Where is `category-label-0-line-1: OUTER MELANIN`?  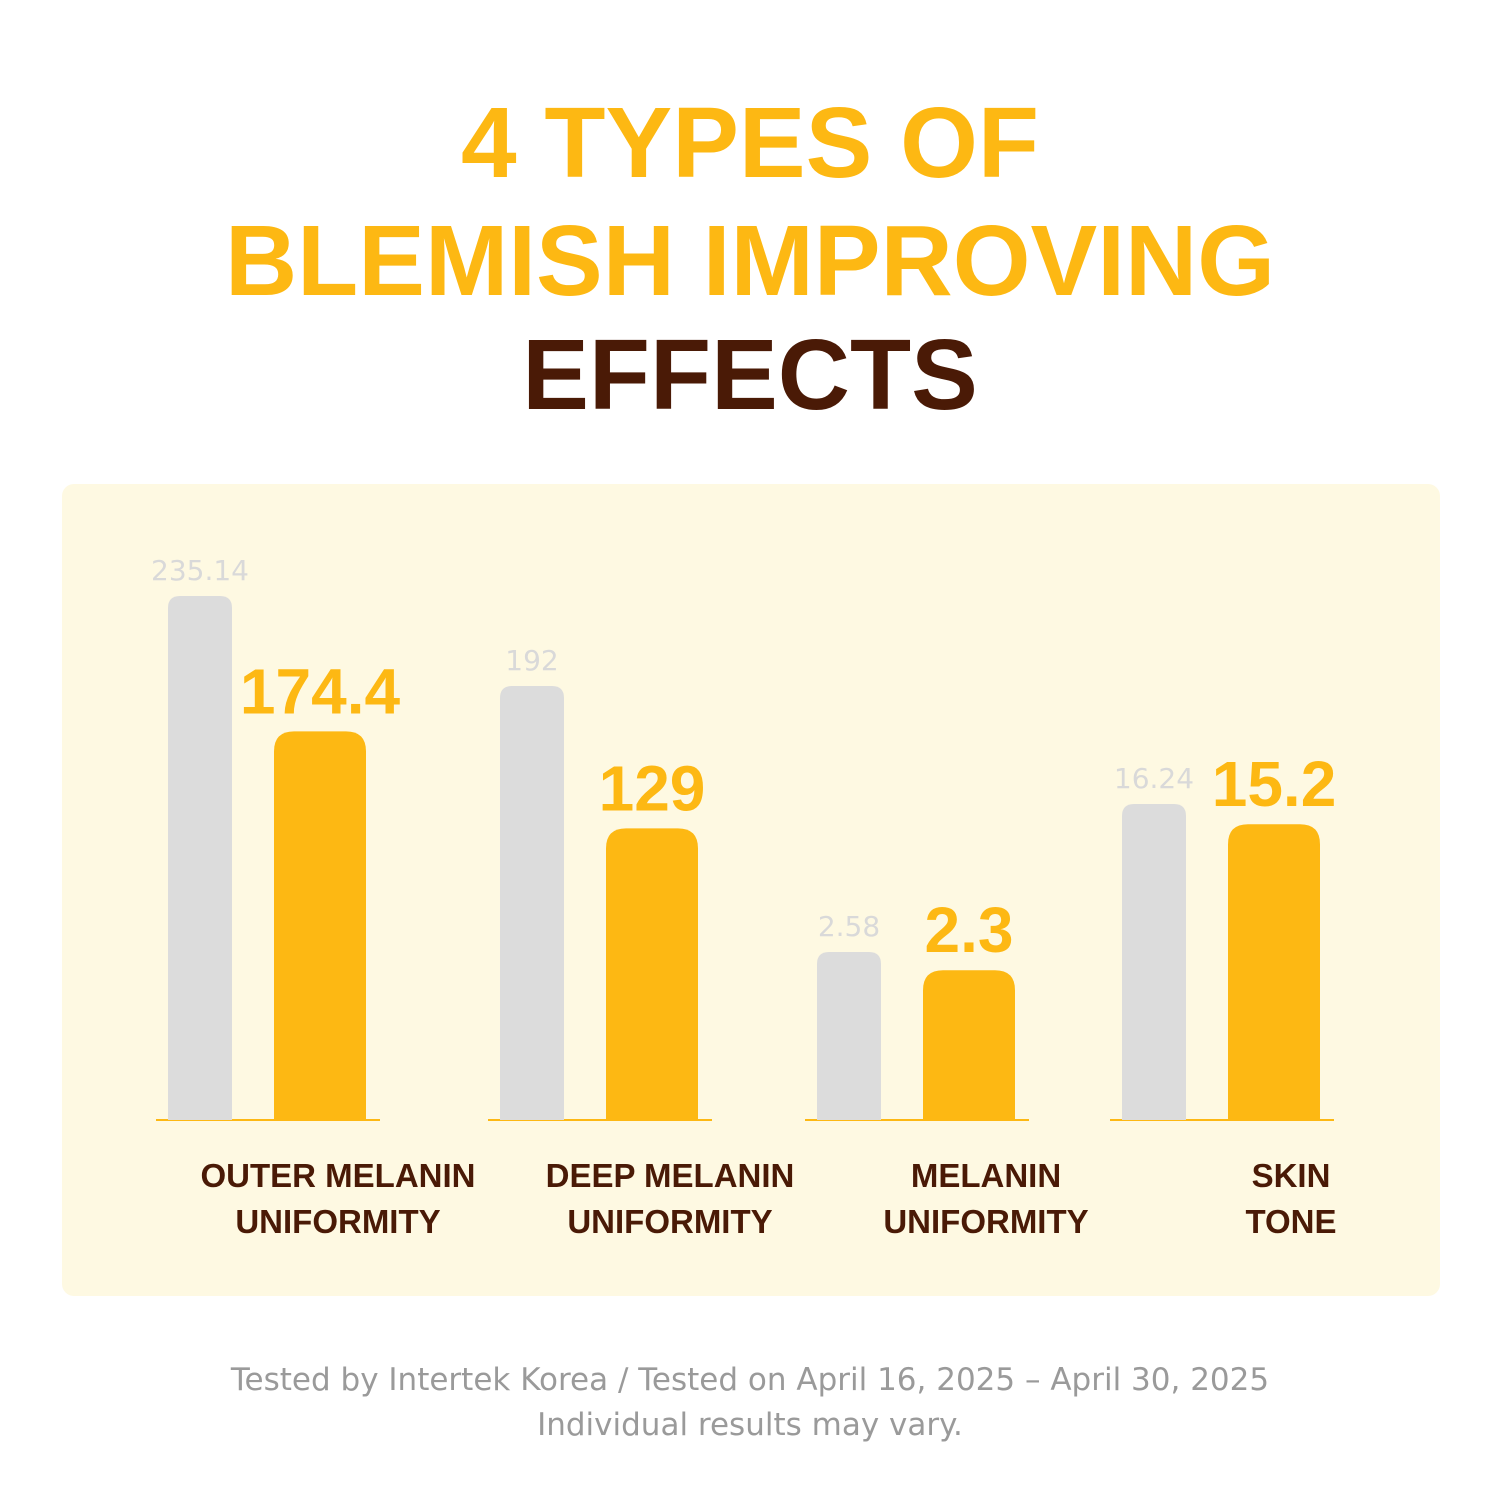
category-label-0-line-1: OUTER MELANIN is located at coordinates (338, 1175).